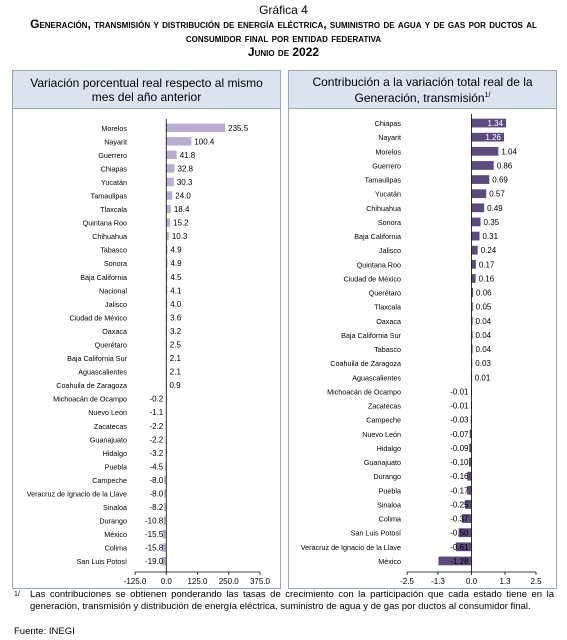 This screenshot has width=567, height=640. What do you see at coordinates (459, 504) in the screenshot?
I see `value-label-27: -0.25` at bounding box center [459, 504].